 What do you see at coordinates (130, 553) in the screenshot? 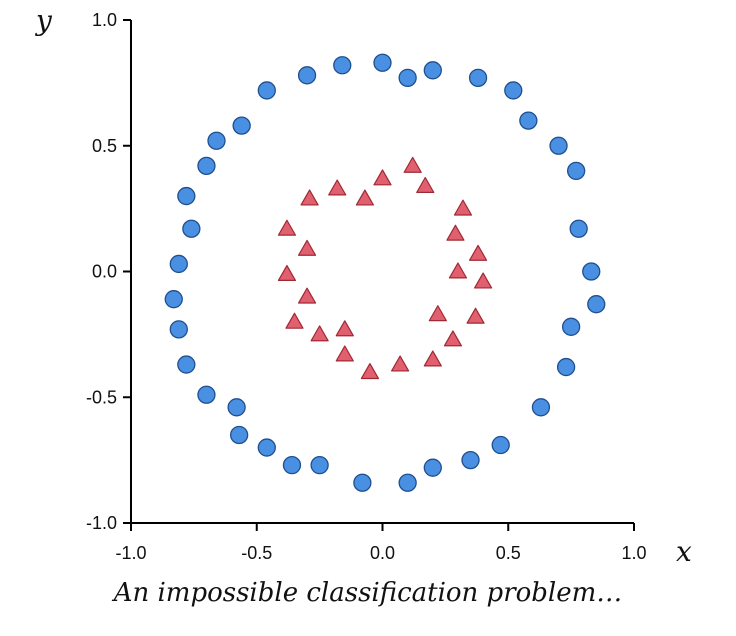
I see `x-tick-label: -1.0` at bounding box center [130, 553].